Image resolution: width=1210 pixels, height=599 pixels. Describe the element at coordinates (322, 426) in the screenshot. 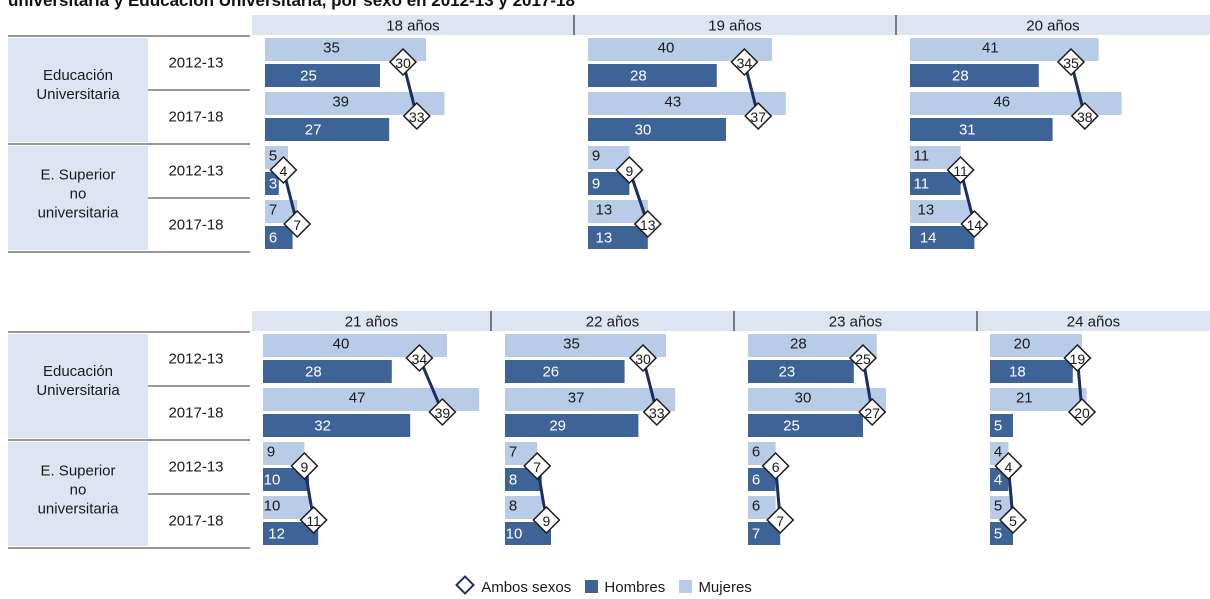

I see `label-hombres: 32` at that location.